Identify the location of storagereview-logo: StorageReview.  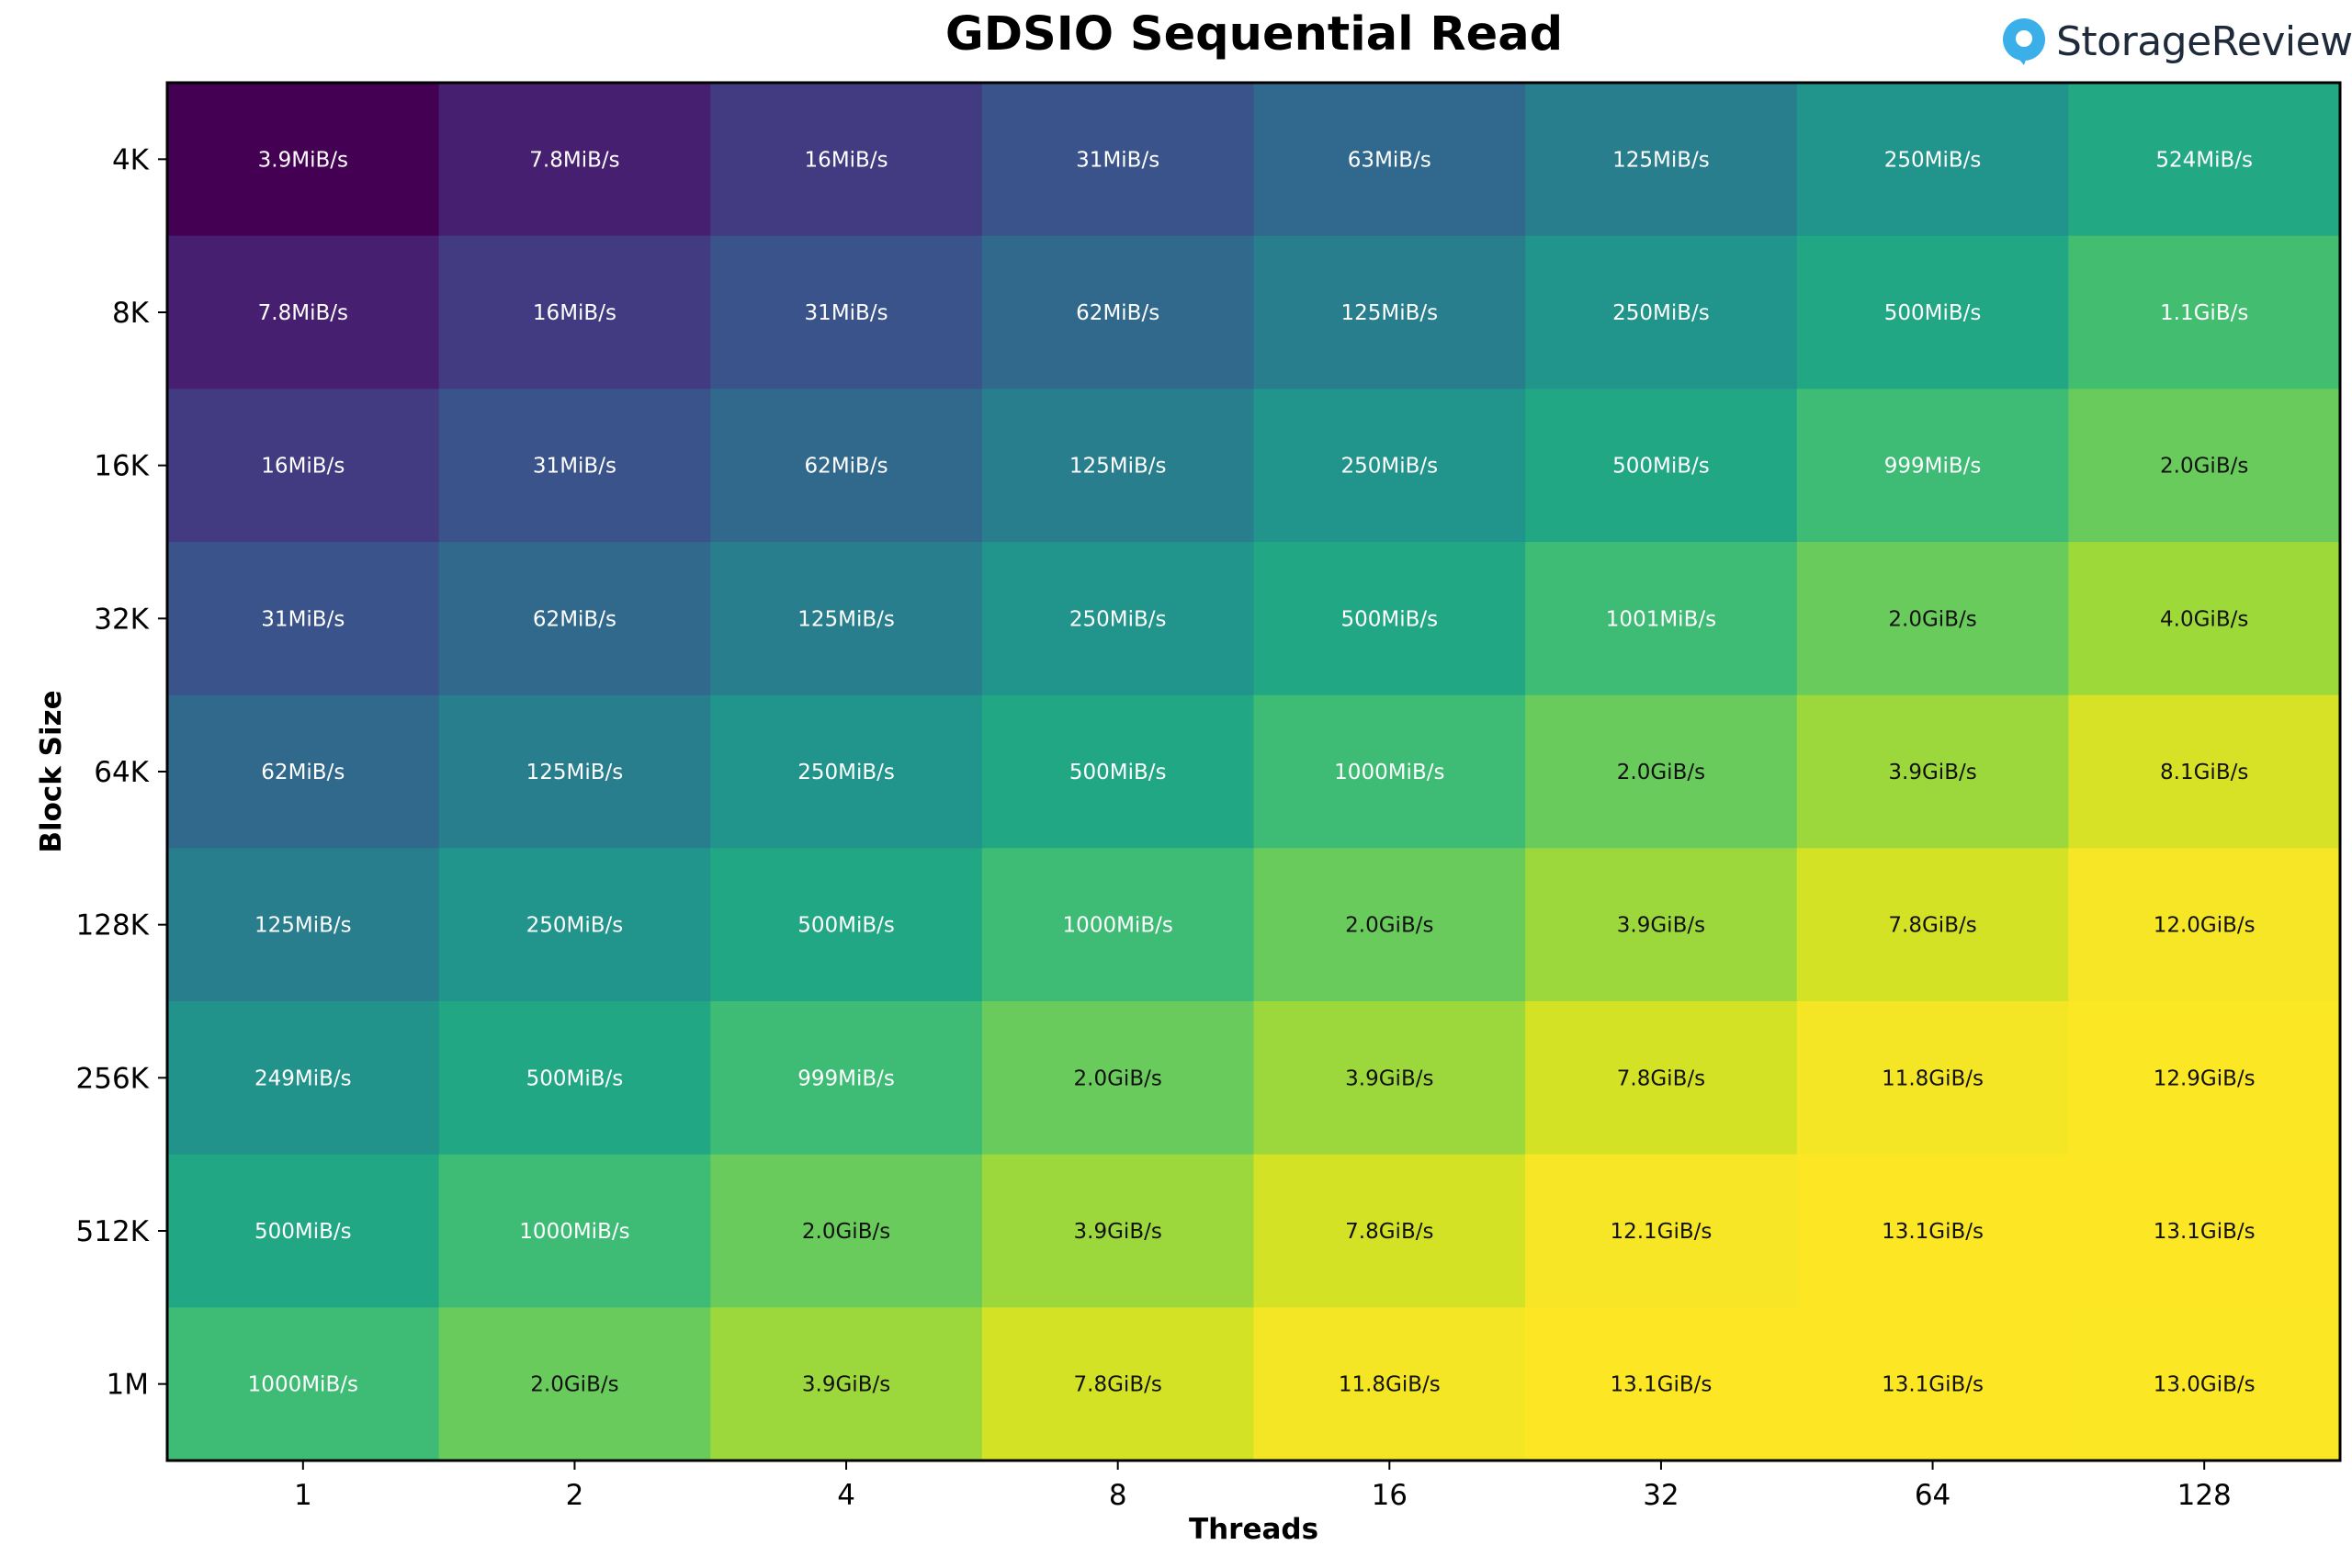
(2176, 42).